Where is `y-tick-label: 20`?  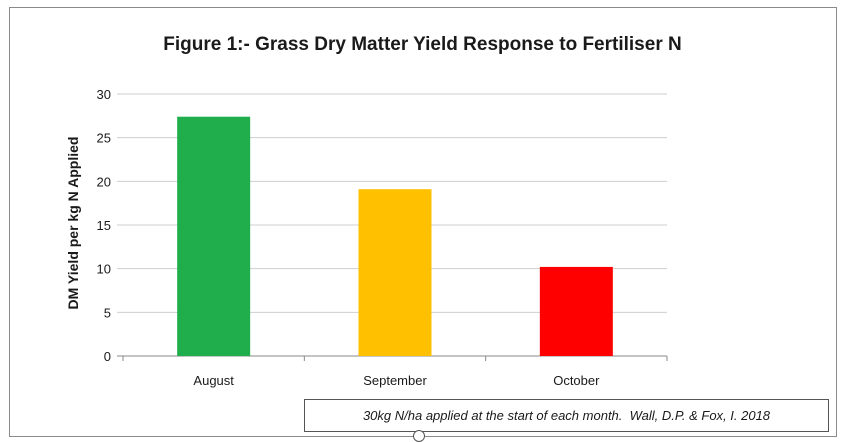
y-tick-label: 20 is located at coordinates (104, 181).